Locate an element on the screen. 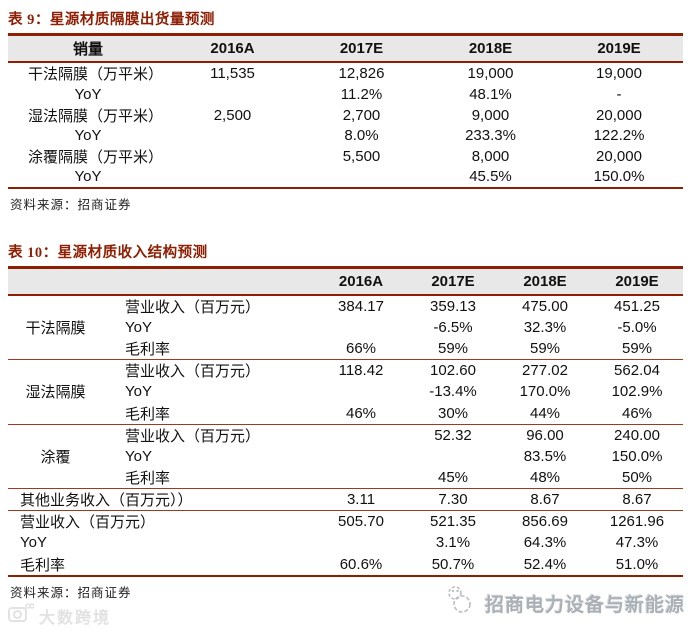 The image size is (695, 639). table9-col-header: 2017E is located at coordinates (361, 49).